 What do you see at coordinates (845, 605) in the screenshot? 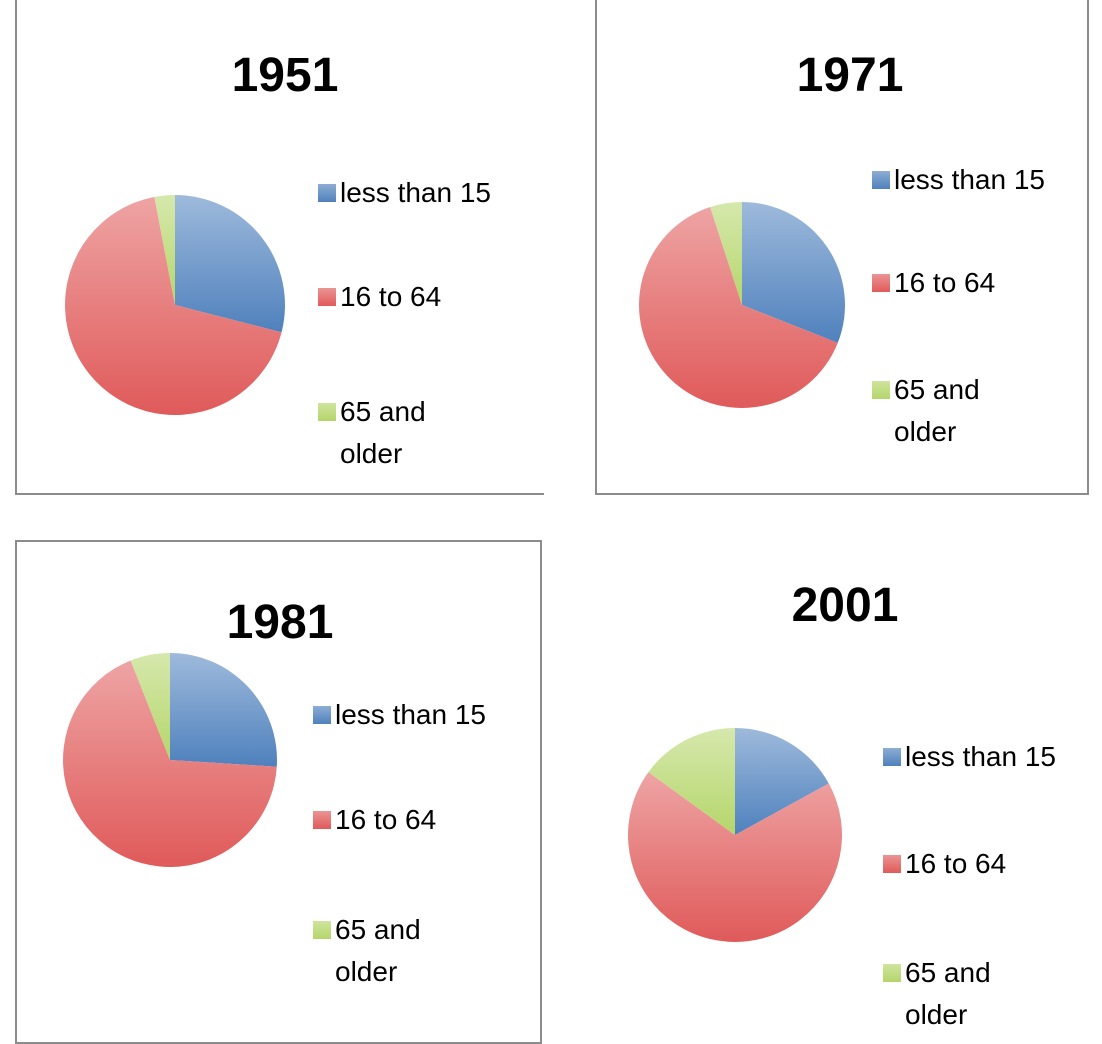
I see `chart-title: 2001` at bounding box center [845, 605].